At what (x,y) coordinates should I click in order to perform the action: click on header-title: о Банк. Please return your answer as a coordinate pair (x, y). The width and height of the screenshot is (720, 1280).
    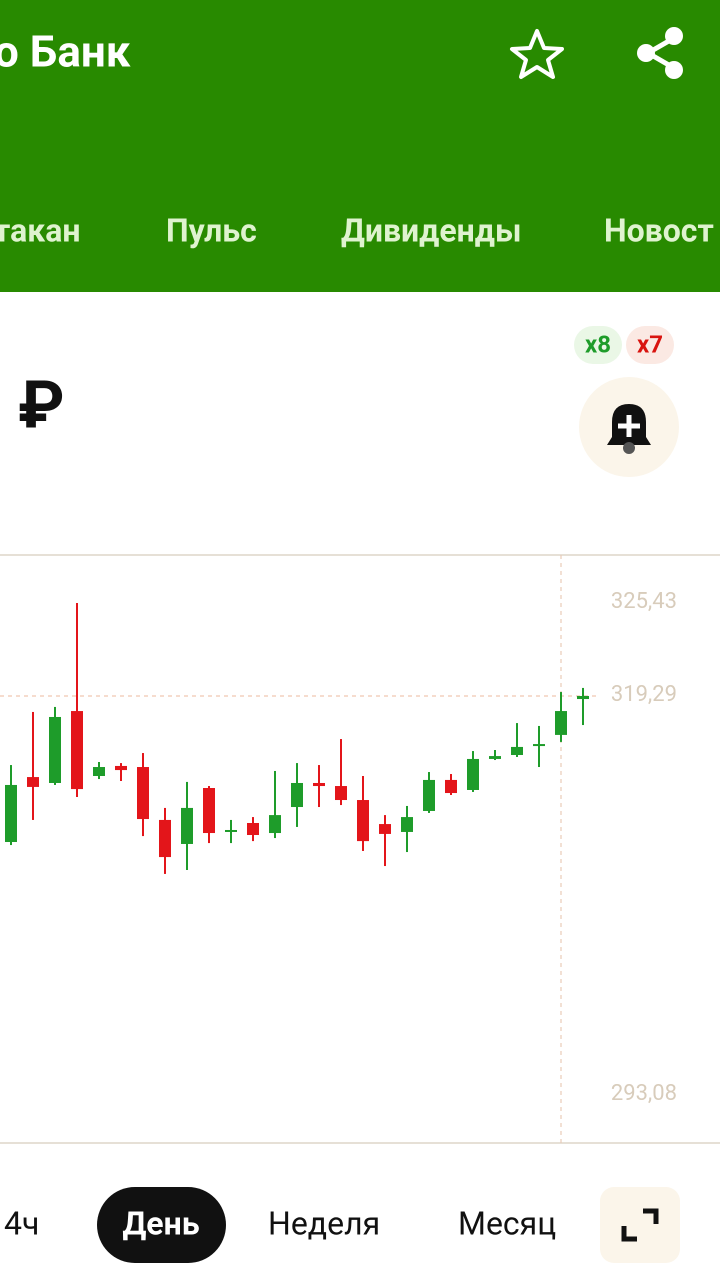
    Looking at the image, I should click on (65, 52).